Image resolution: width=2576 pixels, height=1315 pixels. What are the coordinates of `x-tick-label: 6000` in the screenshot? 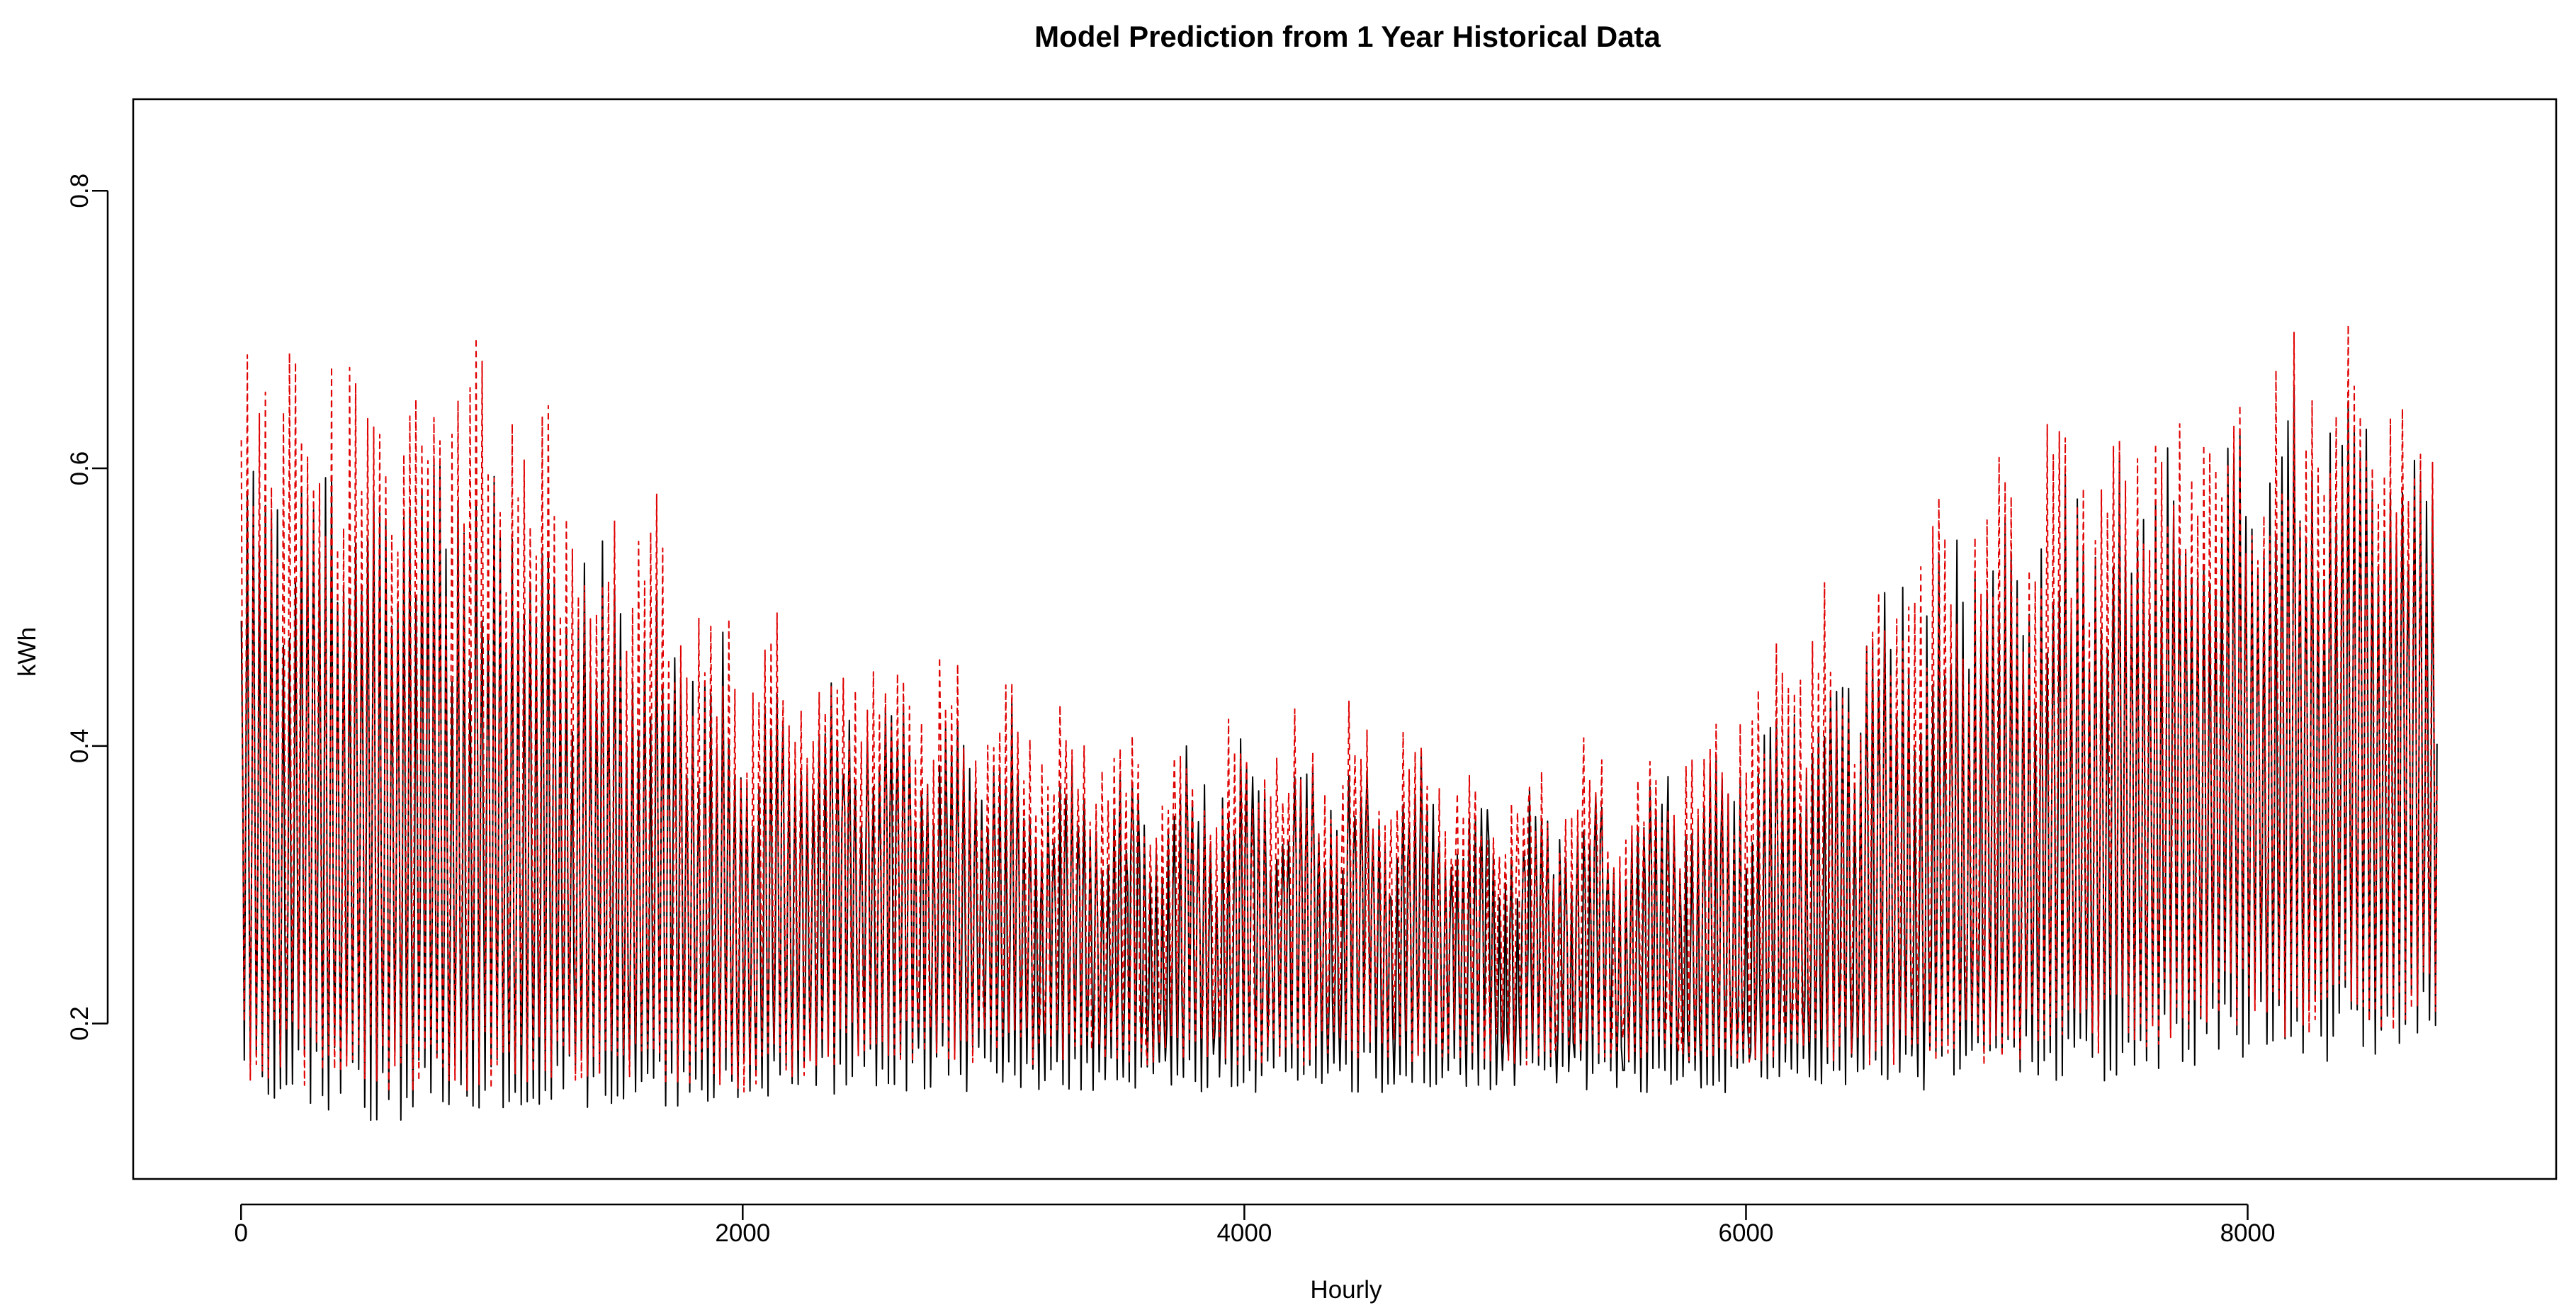 It's located at (1746, 1233).